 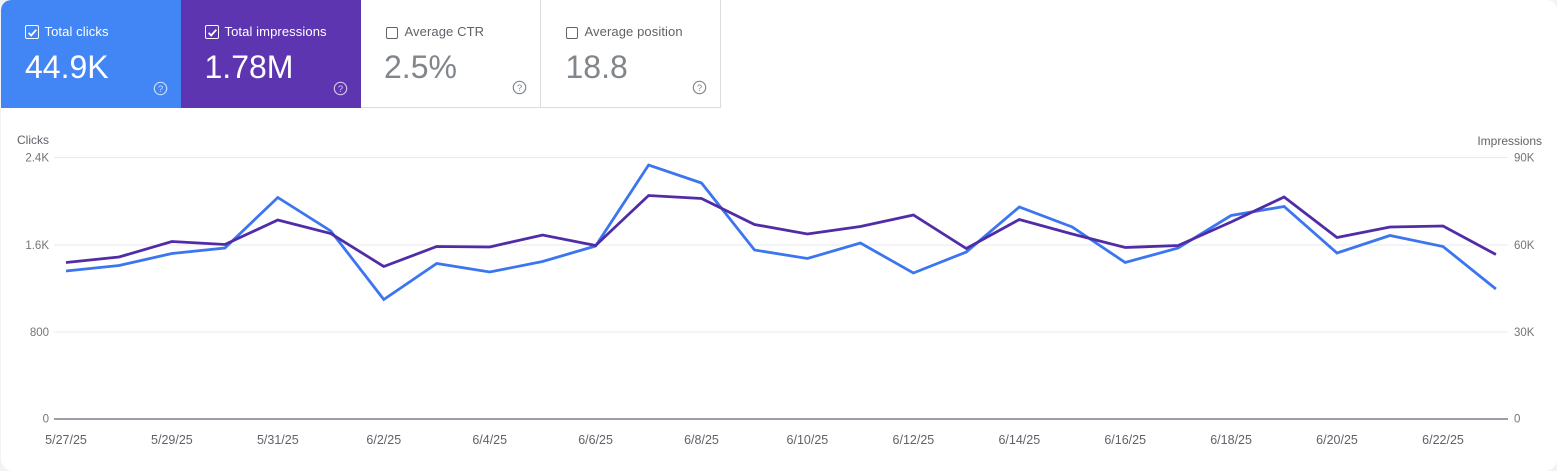 I want to click on svg-text: 90K, so click(x=1524, y=159).